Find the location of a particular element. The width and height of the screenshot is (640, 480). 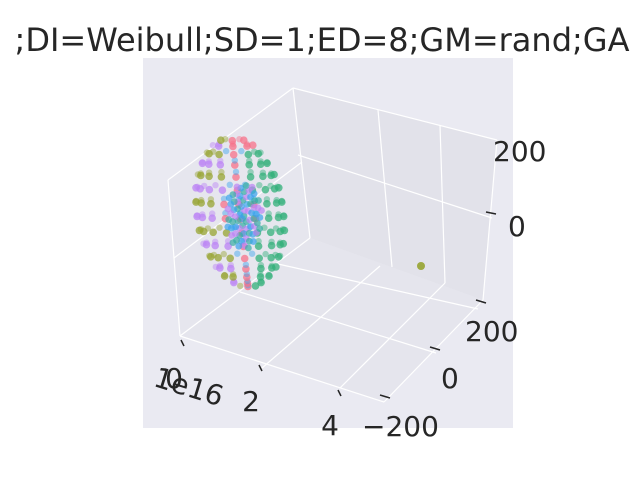

z-tick-label-200: 200 is located at coordinates (519, 151).